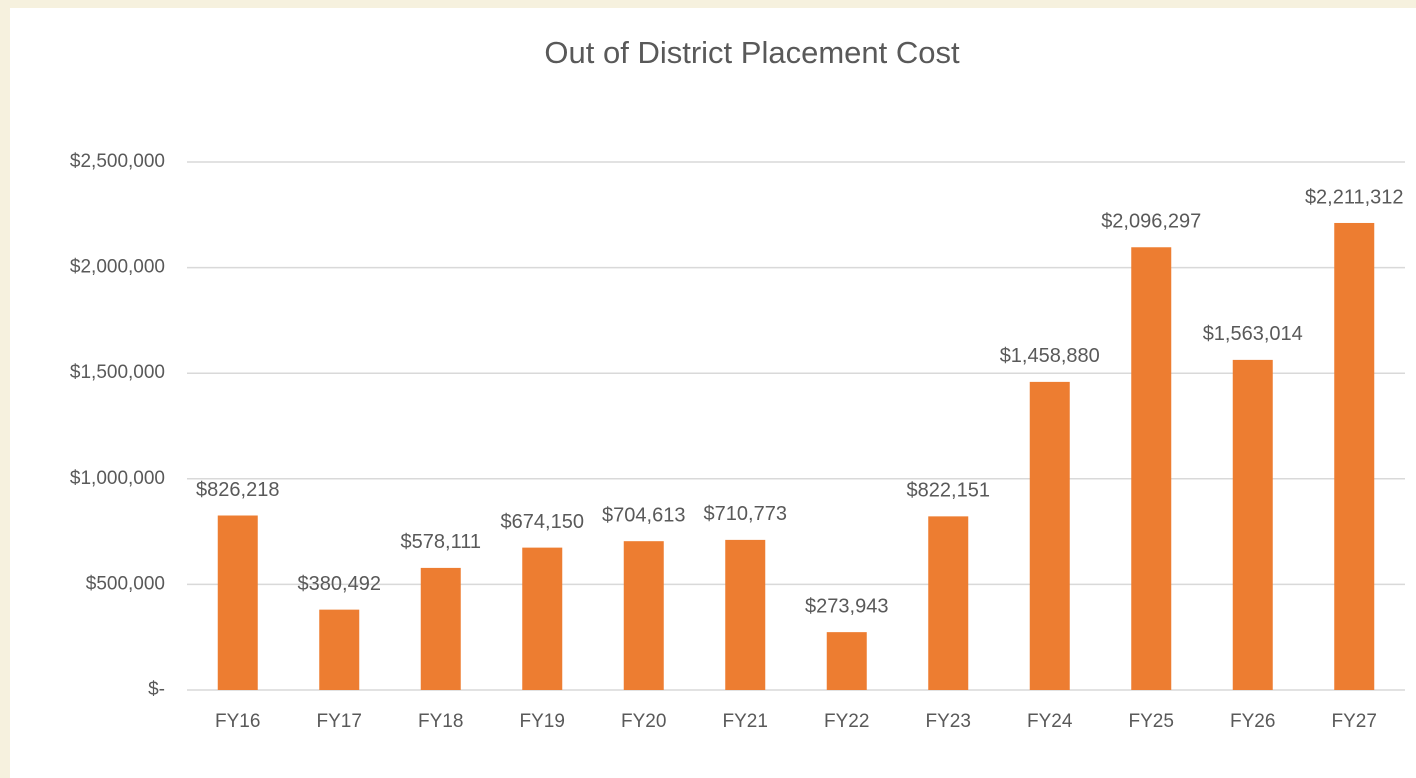 The width and height of the screenshot is (1416, 778). Describe the element at coordinates (752, 52) in the screenshot. I see `chart-title: Out of District Placement Cost` at that location.